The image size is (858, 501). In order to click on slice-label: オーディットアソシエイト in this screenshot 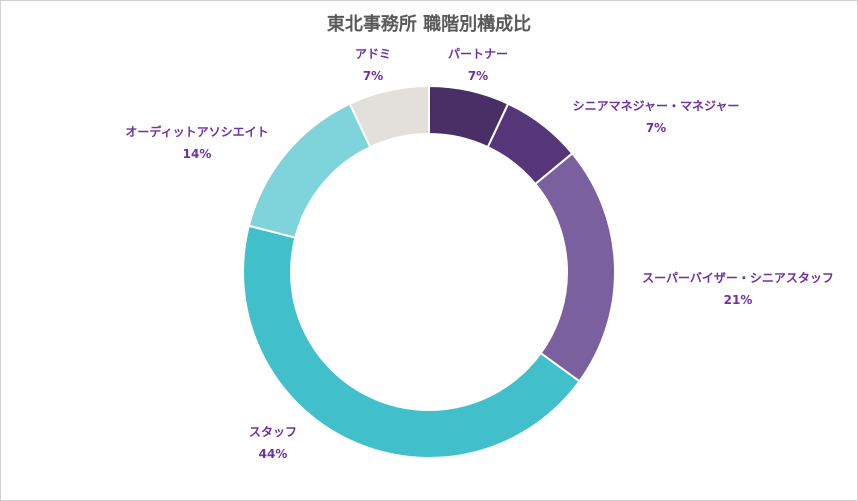, I will do `click(196, 131)`.